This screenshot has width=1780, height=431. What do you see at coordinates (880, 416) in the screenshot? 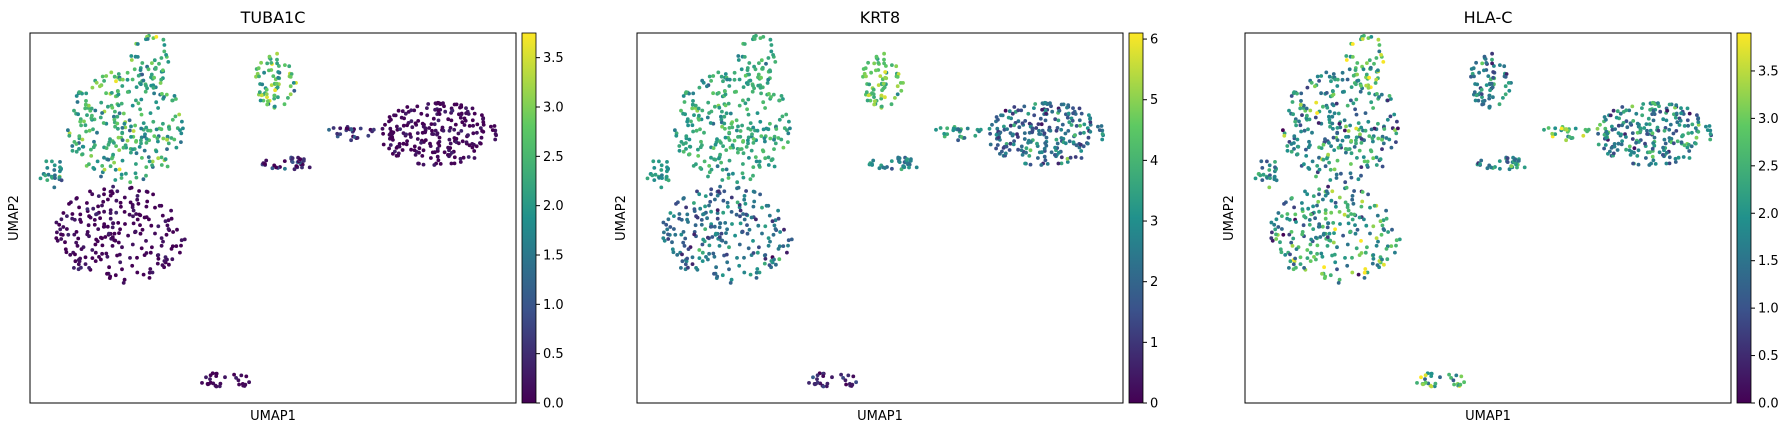
I see `x-axis-label: UMAP1` at bounding box center [880, 416].